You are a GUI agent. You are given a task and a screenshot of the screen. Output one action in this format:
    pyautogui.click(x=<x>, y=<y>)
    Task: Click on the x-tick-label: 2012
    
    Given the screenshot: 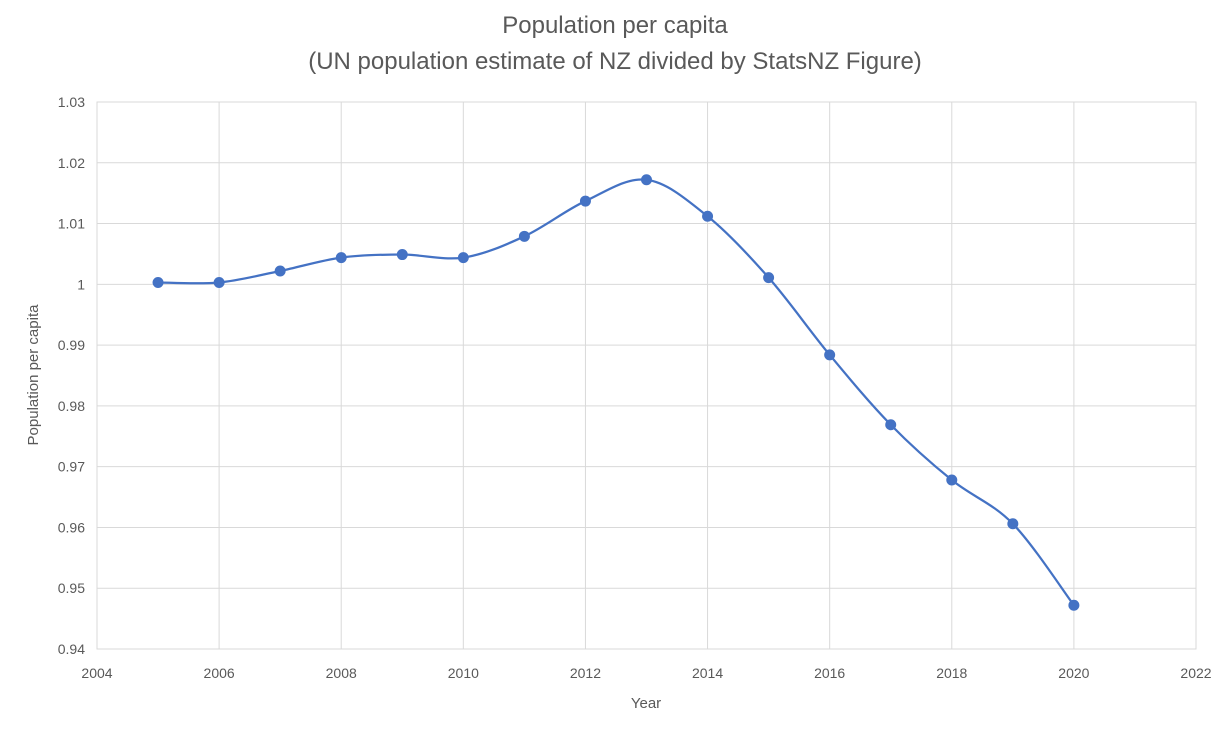 What is the action you would take?
    pyautogui.click(x=585, y=673)
    